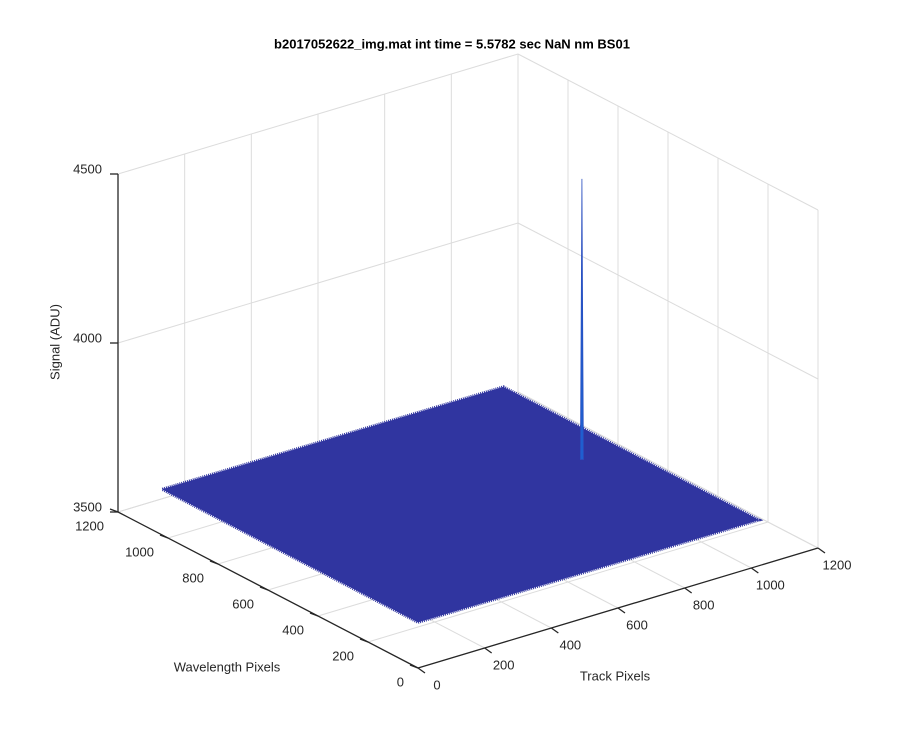  I want to click on x-axis-title: Track Pixels, so click(615, 675).